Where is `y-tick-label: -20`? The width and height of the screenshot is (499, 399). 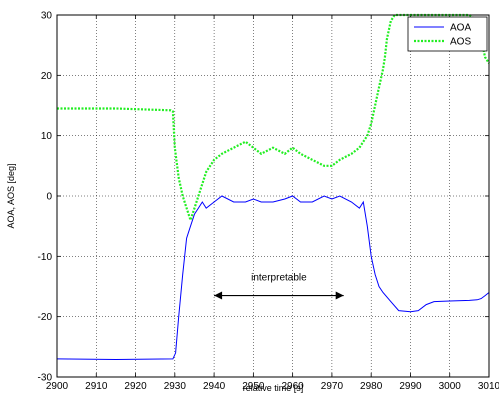 y-tick-label: -20 is located at coordinates (45, 317).